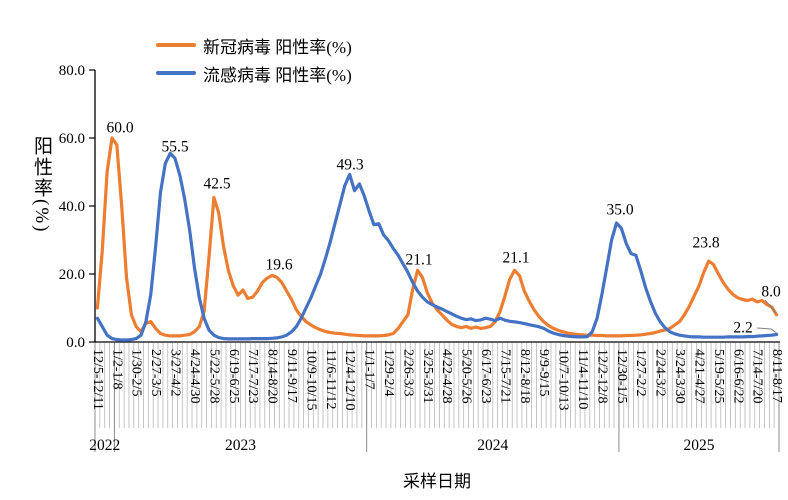  I want to click on x-tick-label: 3/27-4/2, so click(175, 372).